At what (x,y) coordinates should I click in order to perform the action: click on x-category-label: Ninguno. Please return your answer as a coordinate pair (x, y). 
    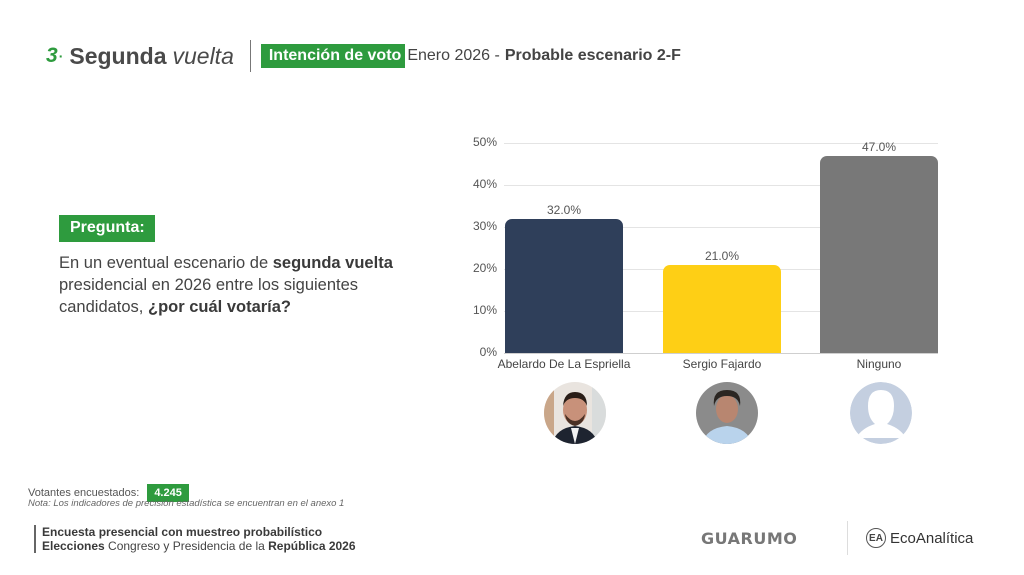
    Looking at the image, I should click on (879, 364).